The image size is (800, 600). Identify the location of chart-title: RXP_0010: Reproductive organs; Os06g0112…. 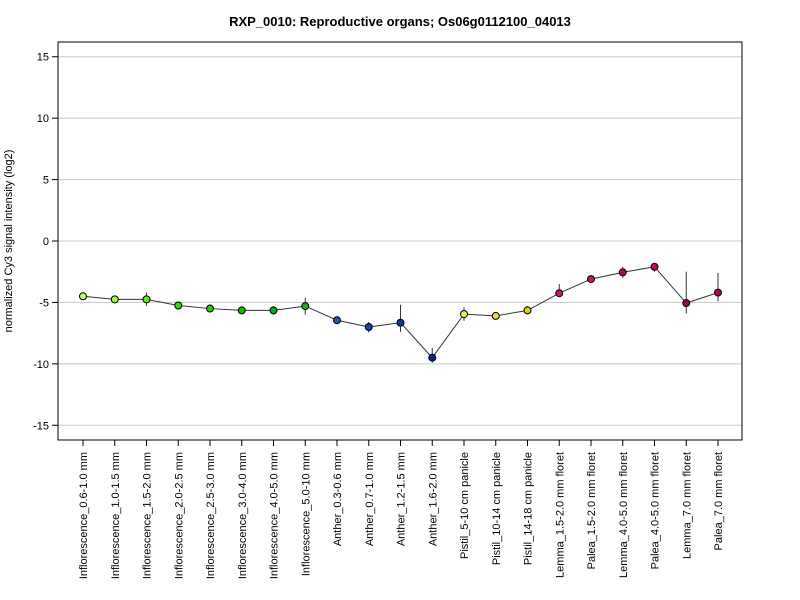
(400, 21).